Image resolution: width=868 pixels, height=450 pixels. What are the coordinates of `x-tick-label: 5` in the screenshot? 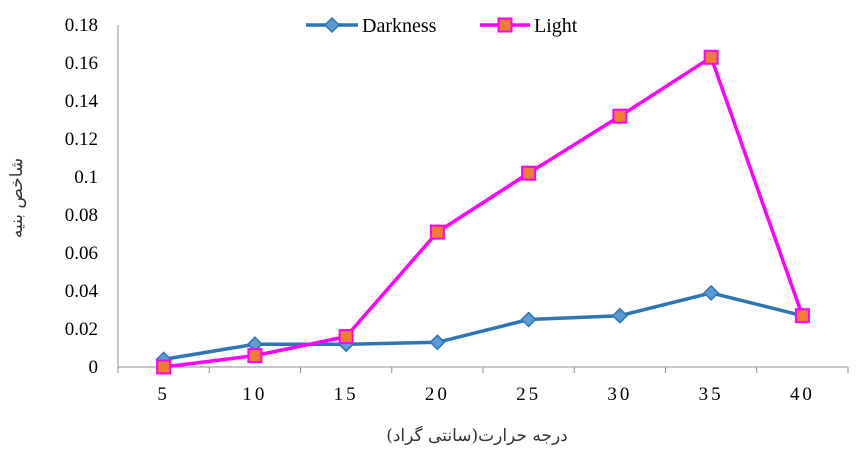 It's located at (163, 394).